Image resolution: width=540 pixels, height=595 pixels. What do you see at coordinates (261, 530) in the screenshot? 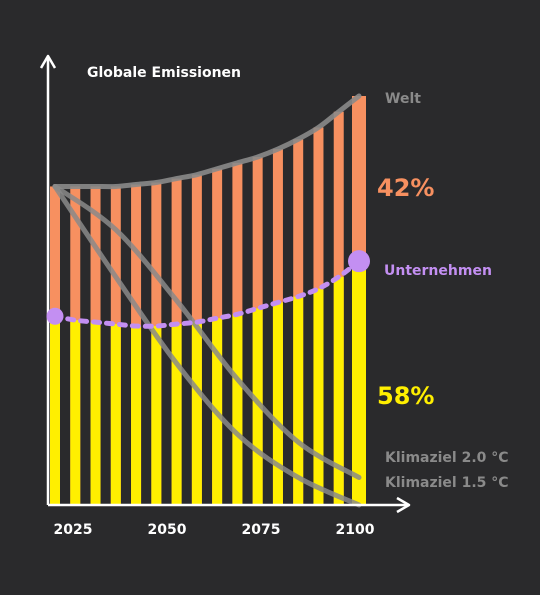
I see `x-tick-label-2075: 2075` at bounding box center [261, 530].